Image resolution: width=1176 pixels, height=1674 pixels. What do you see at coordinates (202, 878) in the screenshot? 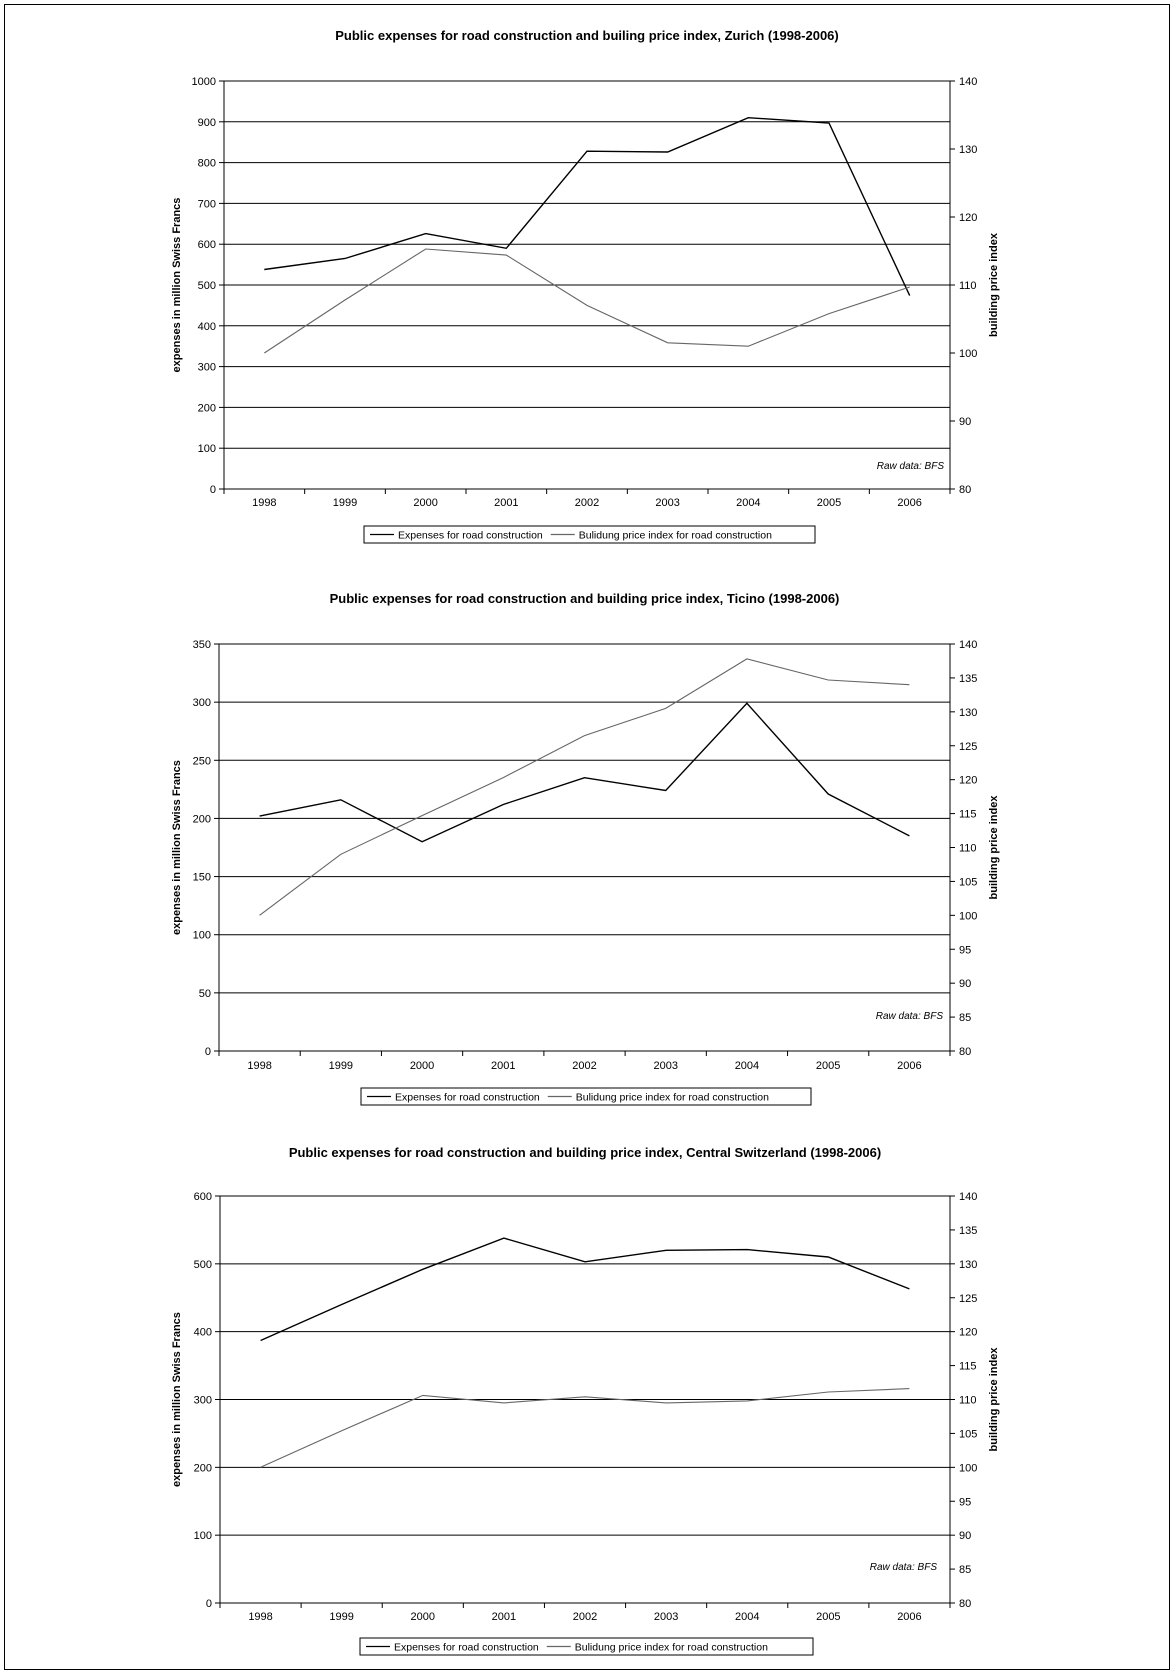
I see `y-tick-label: 150` at bounding box center [202, 878].